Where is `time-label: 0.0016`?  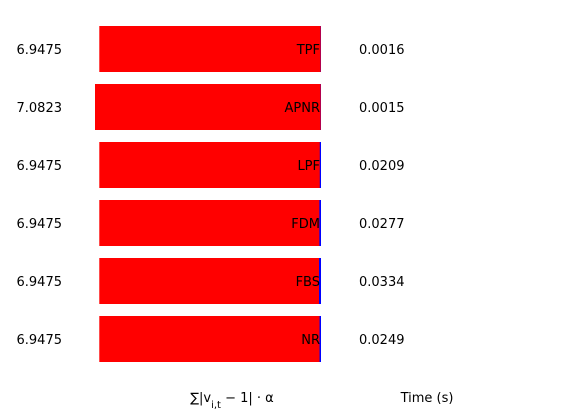 time-label: 0.0016 is located at coordinates (382, 50).